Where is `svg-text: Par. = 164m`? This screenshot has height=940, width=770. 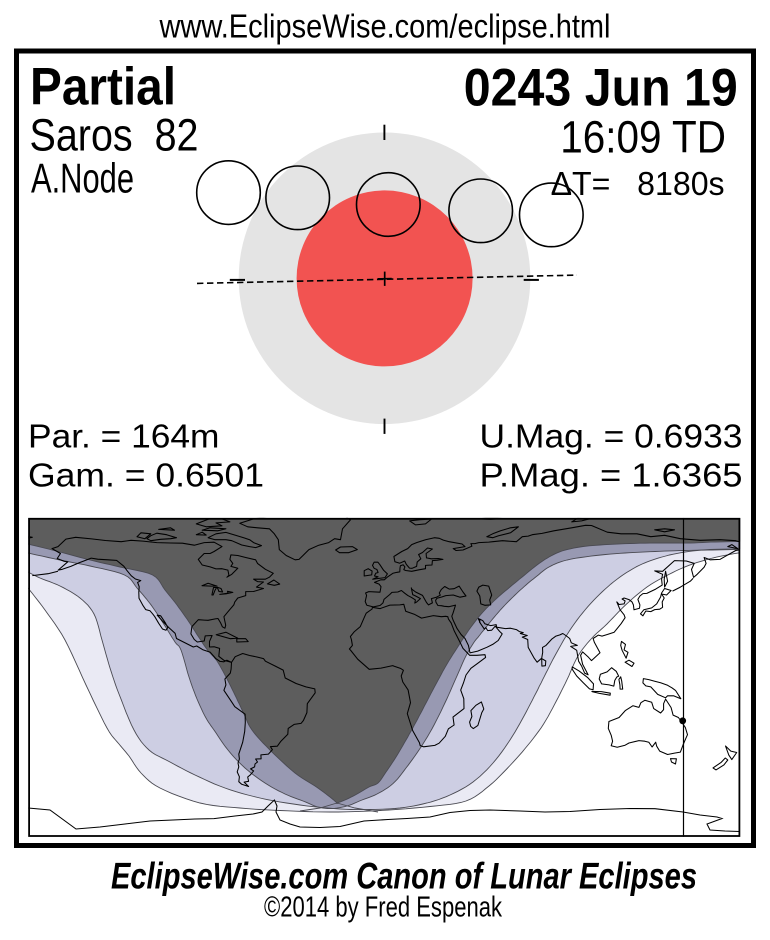 svg-text: Par. = 164m is located at coordinates (124, 437).